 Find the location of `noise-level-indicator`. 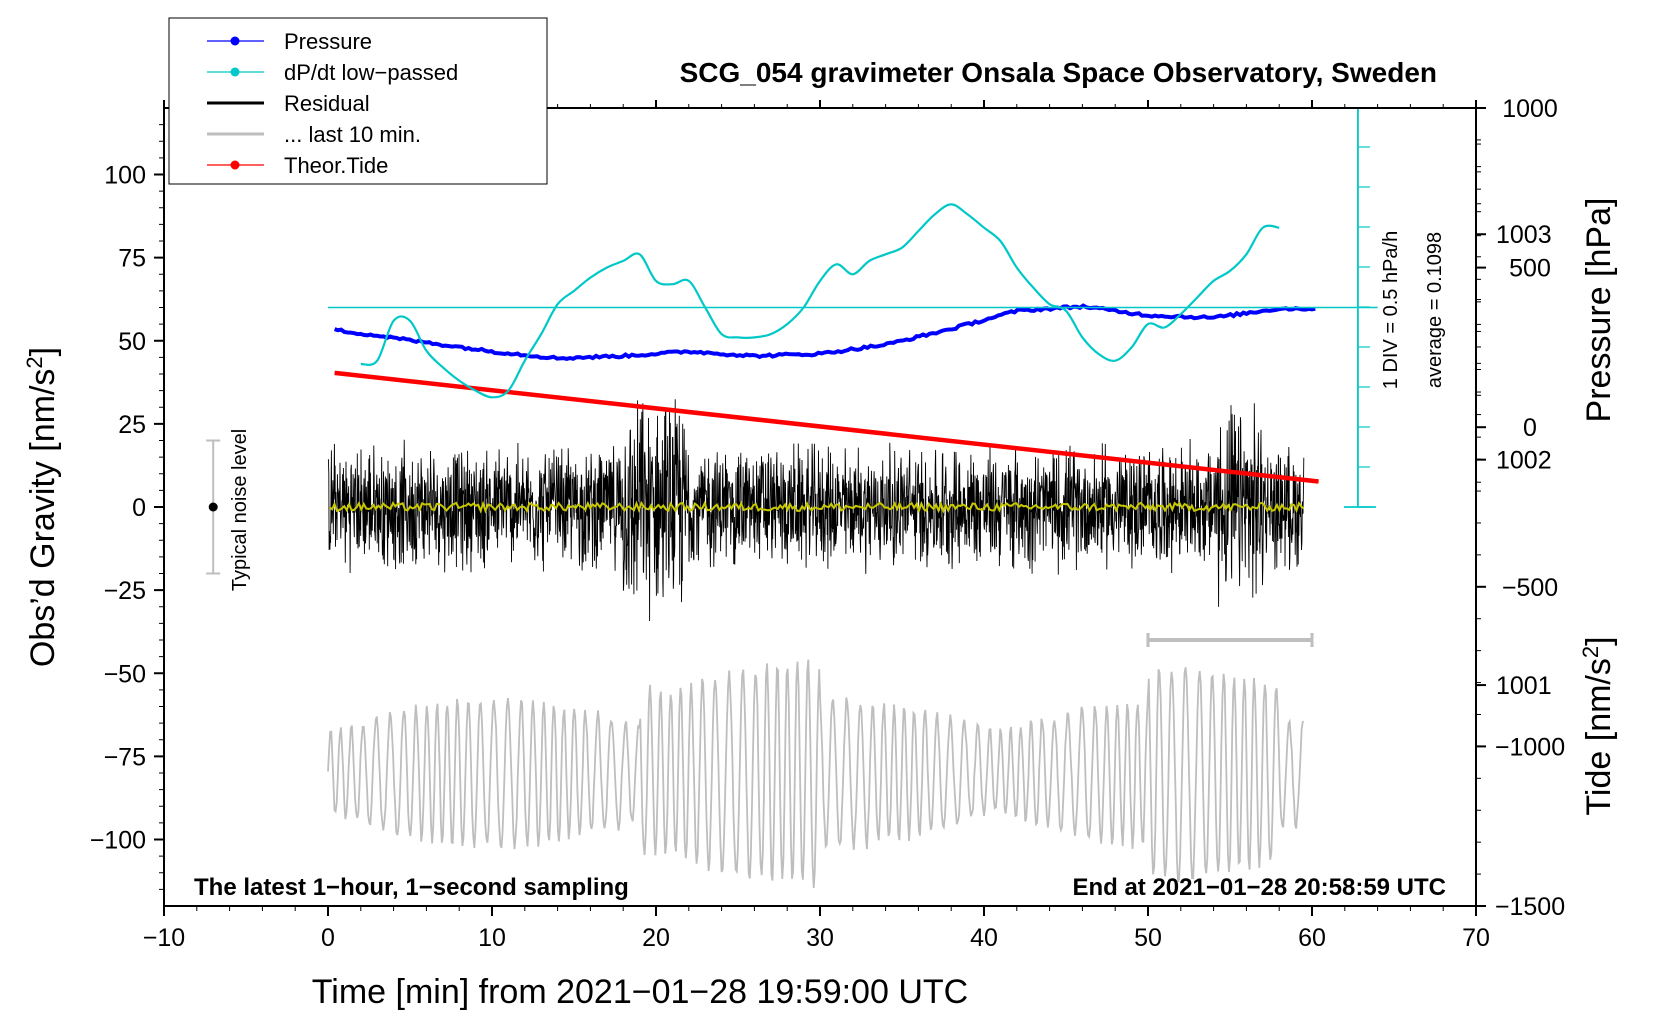

noise-level-indicator is located at coordinates (213, 507).